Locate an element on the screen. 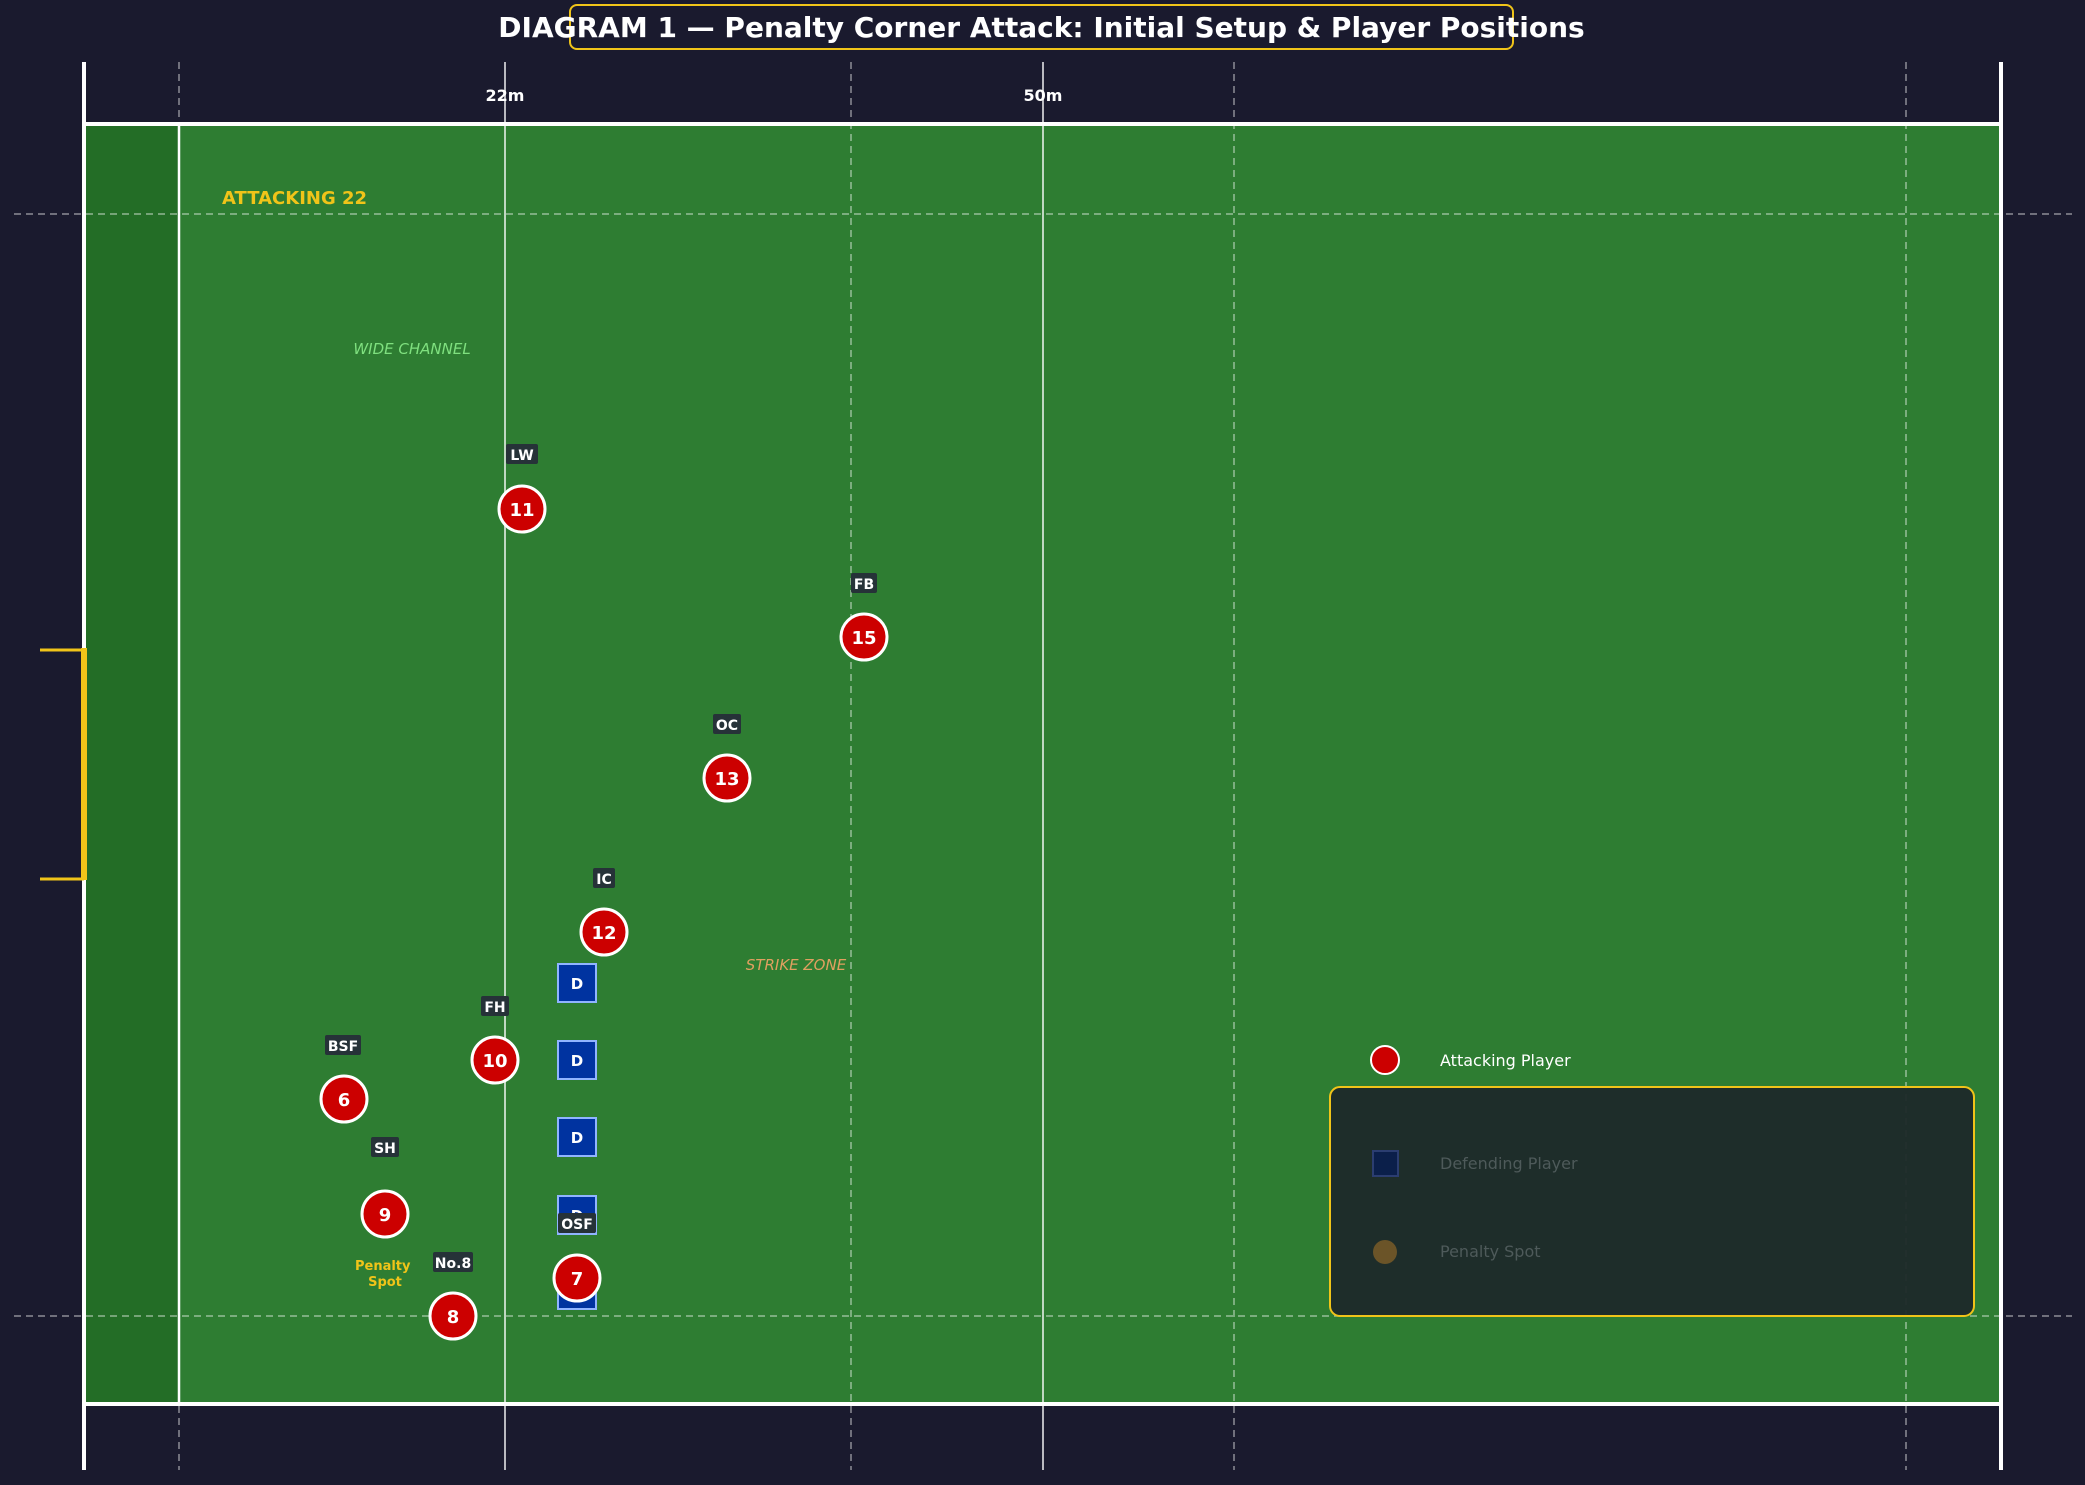 Image resolution: width=2085 pixels, height=1485 pixels. defender-2: D is located at coordinates (577, 1060).